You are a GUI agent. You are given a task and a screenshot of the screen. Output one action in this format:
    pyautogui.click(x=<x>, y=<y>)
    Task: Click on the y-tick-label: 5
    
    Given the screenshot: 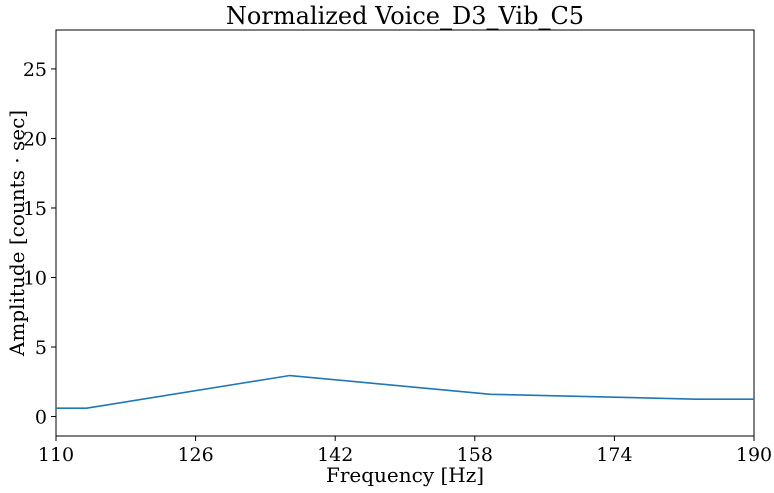 What is the action you would take?
    pyautogui.click(x=41, y=348)
    